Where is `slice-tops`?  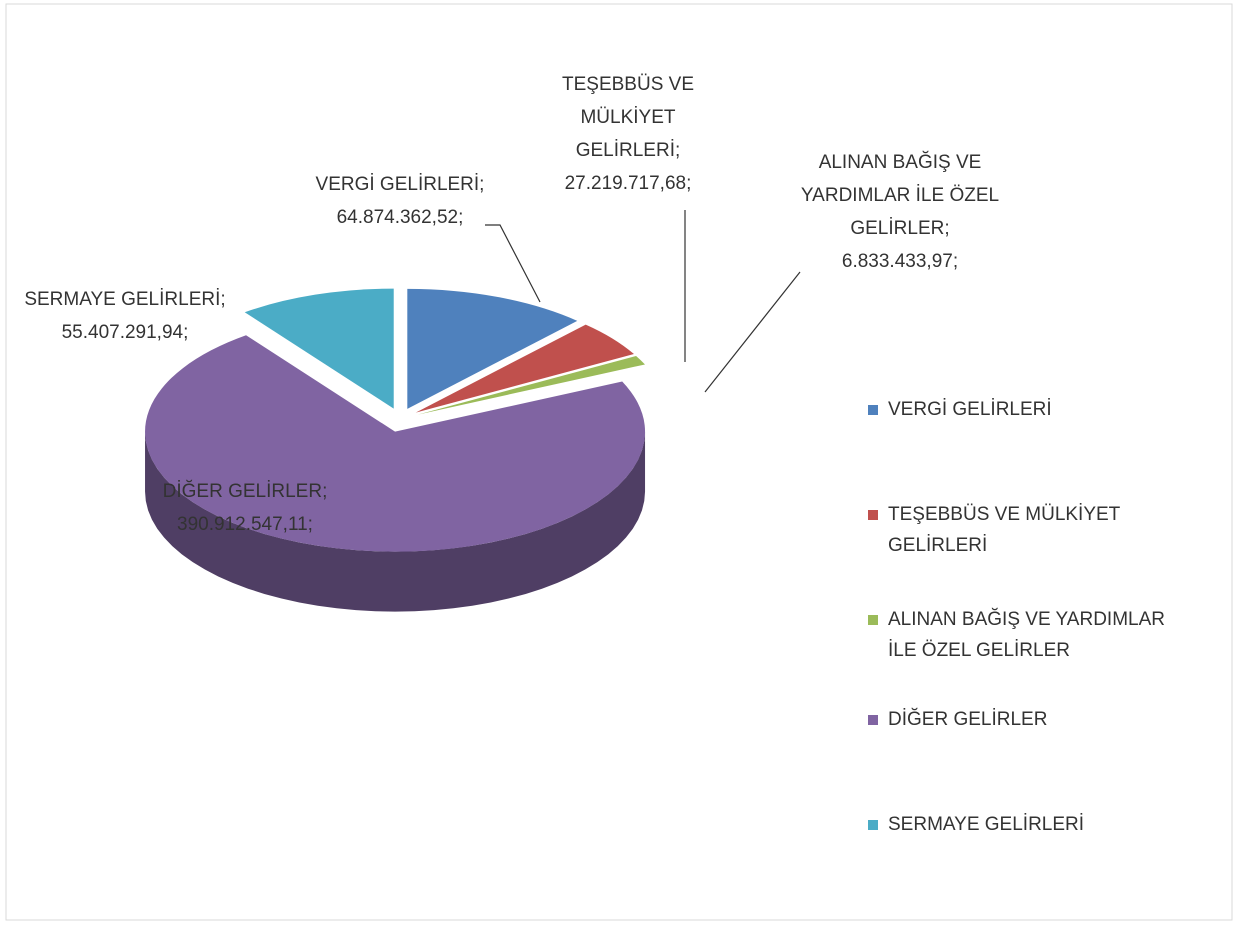 slice-tops is located at coordinates (395, 420).